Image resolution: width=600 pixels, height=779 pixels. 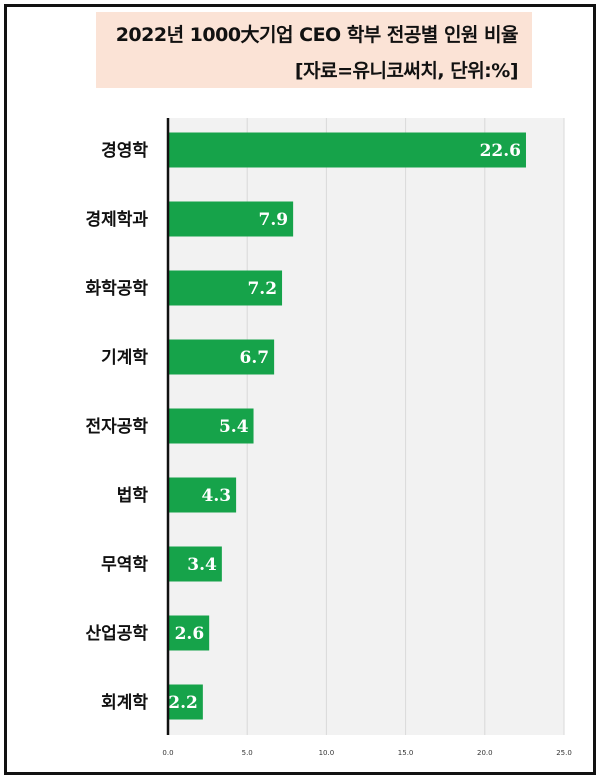 What do you see at coordinates (406, 71) in the screenshot?
I see `chart-subtitle: [자료=유니코써치, 단위:%]` at bounding box center [406, 71].